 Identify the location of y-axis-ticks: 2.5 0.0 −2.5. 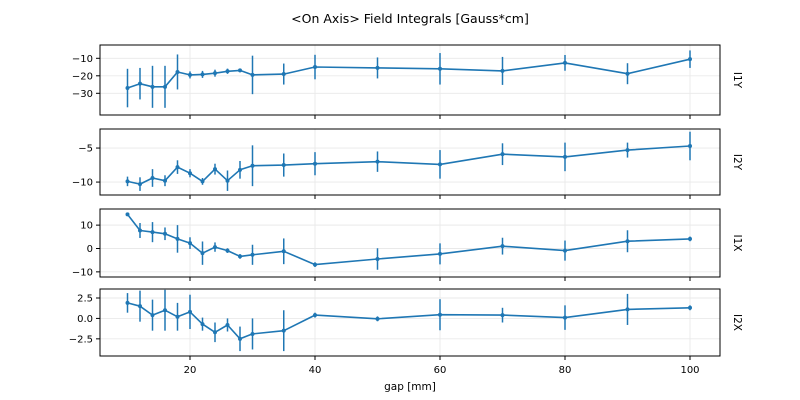
(84, 319).